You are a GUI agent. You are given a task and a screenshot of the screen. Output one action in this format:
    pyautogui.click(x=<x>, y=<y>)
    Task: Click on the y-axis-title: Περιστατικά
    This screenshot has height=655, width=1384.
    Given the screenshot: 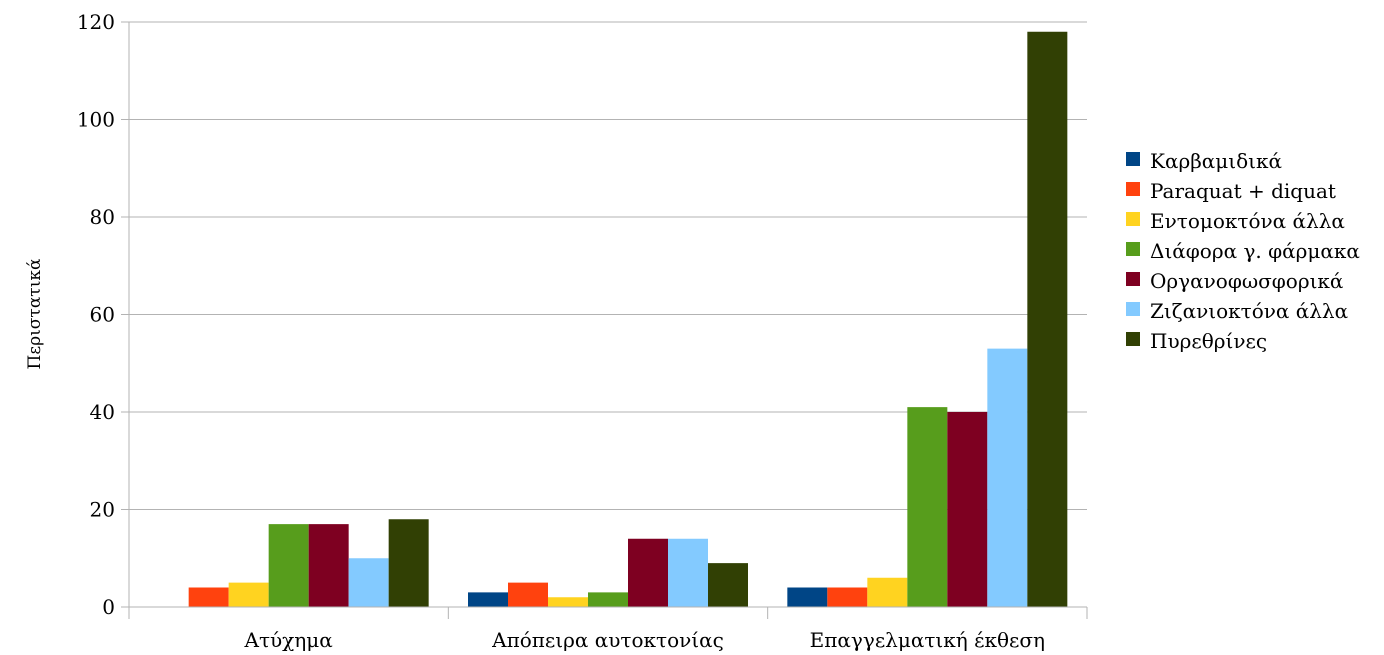 What is the action you would take?
    pyautogui.click(x=35, y=313)
    